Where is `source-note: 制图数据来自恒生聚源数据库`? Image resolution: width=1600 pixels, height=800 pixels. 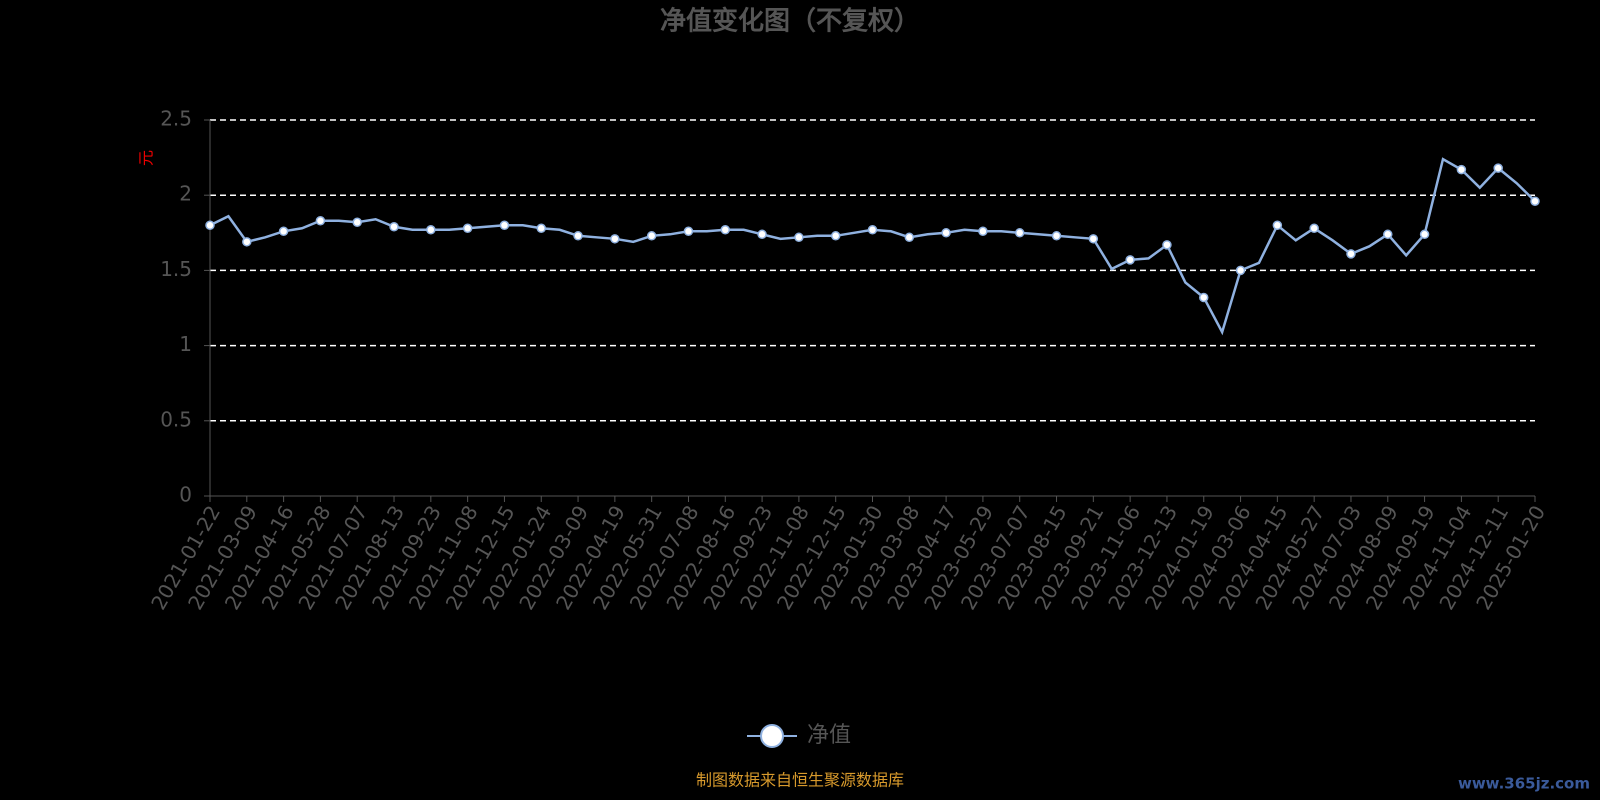 source-note: 制图数据来自恒生聚源数据库 is located at coordinates (800, 780).